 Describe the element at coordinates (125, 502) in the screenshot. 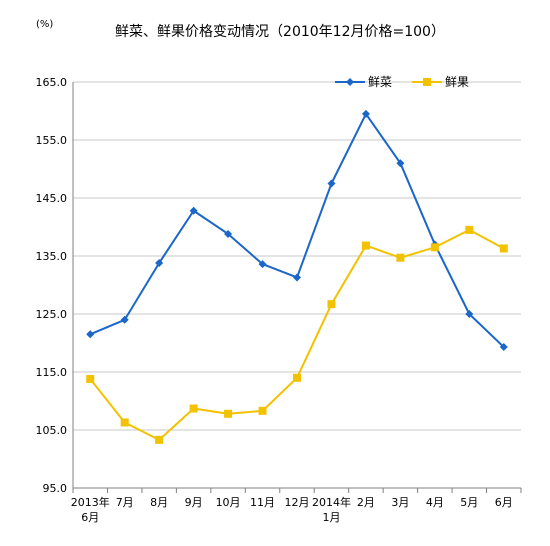

I see `x-tick-label: 7月` at that location.